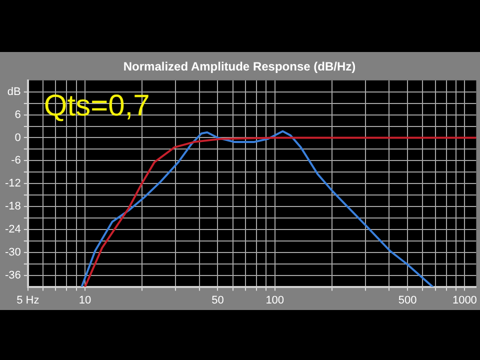 This screenshot has height=360, width=480. Describe the element at coordinates (407, 300) in the screenshot. I see `x-tick-label: 500` at that location.